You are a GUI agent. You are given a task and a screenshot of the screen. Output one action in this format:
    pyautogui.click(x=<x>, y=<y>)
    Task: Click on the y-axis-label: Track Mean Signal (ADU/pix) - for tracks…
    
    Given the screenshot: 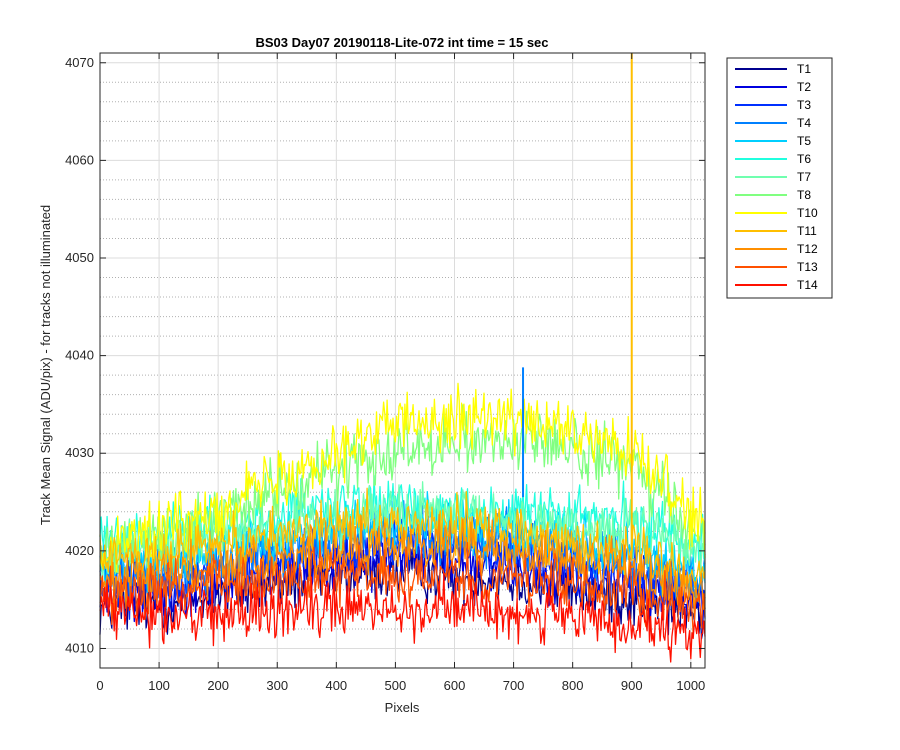 What is the action you would take?
    pyautogui.click(x=45, y=365)
    